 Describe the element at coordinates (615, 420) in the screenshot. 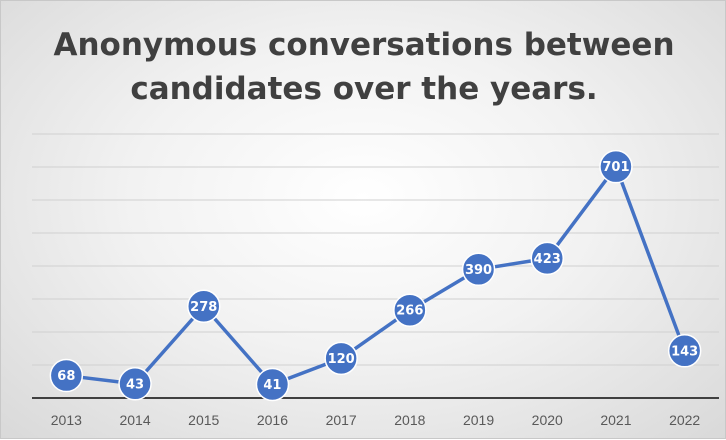

I see `x-tick-label: 2021` at that location.